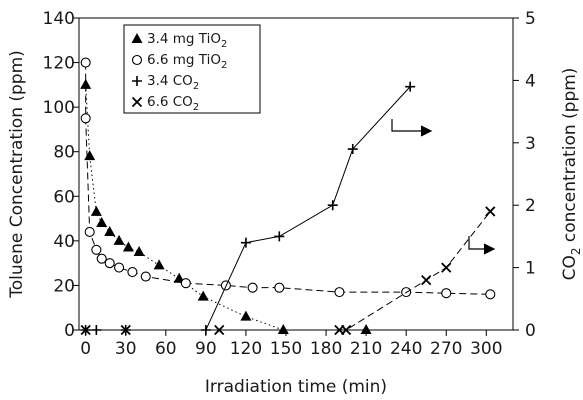  What do you see at coordinates (286, 349) in the screenshot?
I see `x-tick-label: 150` at bounding box center [286, 349].